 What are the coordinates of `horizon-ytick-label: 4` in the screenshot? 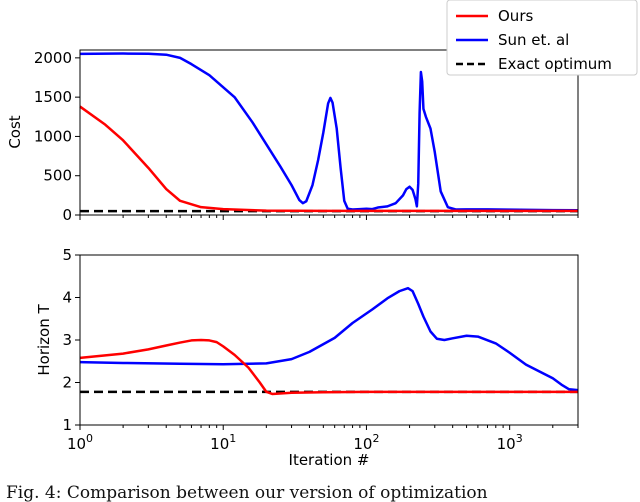 It's located at (67, 298).